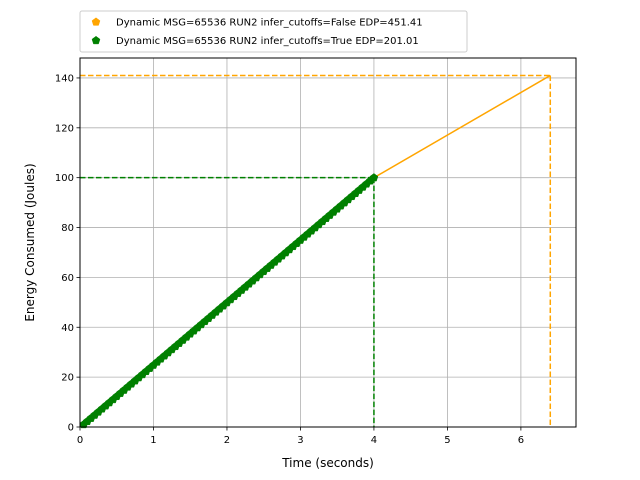  What do you see at coordinates (64, 78) in the screenshot?
I see `y-tick-label: 140` at bounding box center [64, 78].